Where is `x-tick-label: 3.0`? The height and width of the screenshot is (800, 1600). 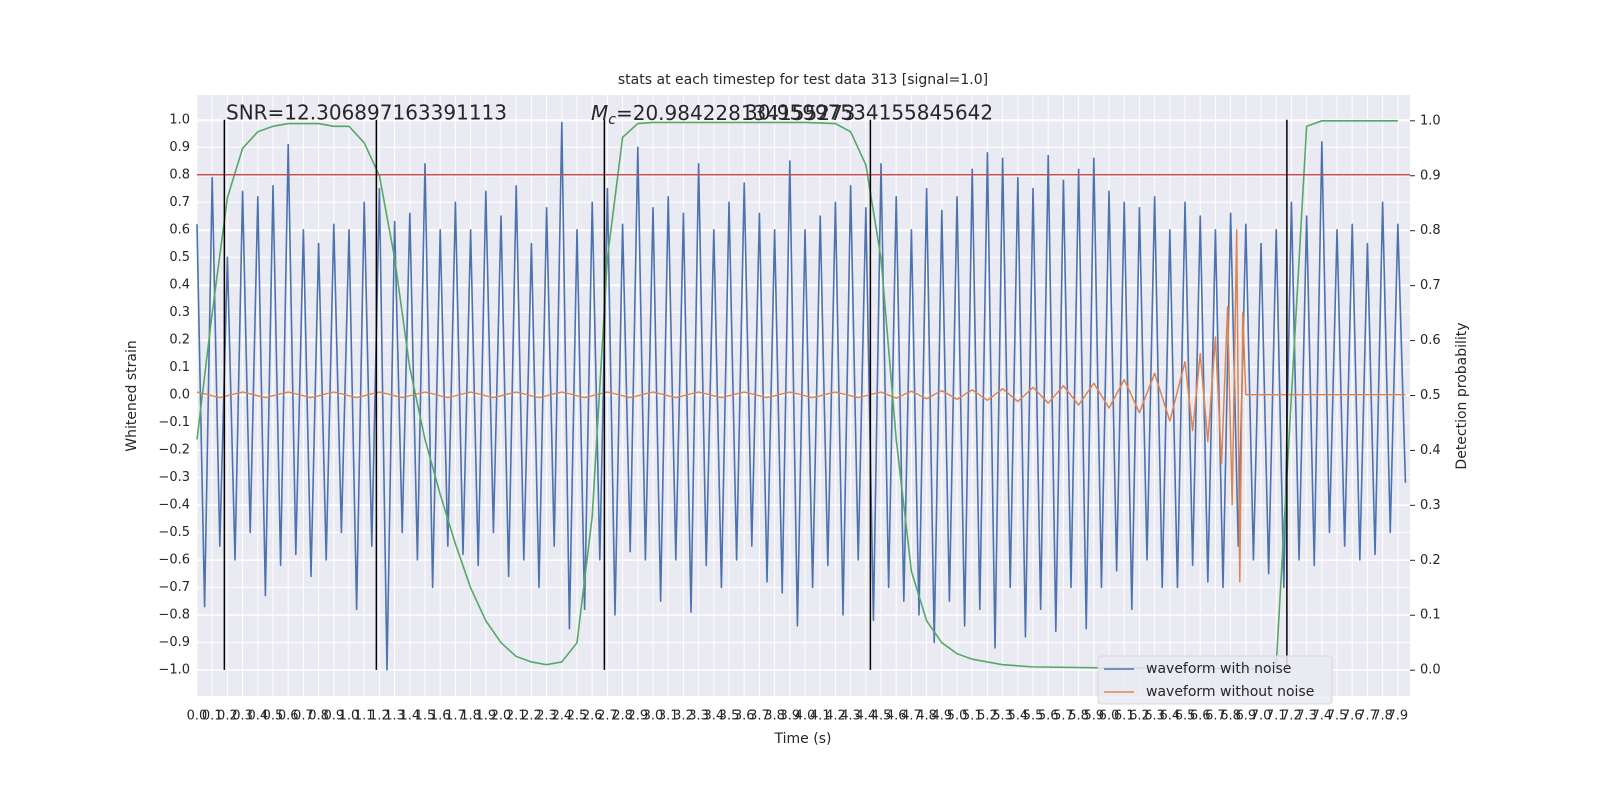
x-tick-label: 3.0 is located at coordinates (653, 716).